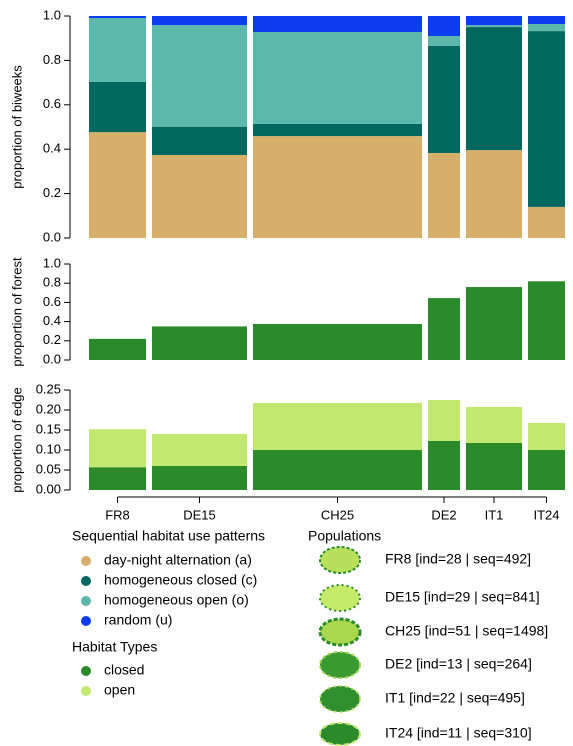  What do you see at coordinates (176, 600) in the screenshot?
I see `legend-label: homogeneous open (o)` at bounding box center [176, 600].